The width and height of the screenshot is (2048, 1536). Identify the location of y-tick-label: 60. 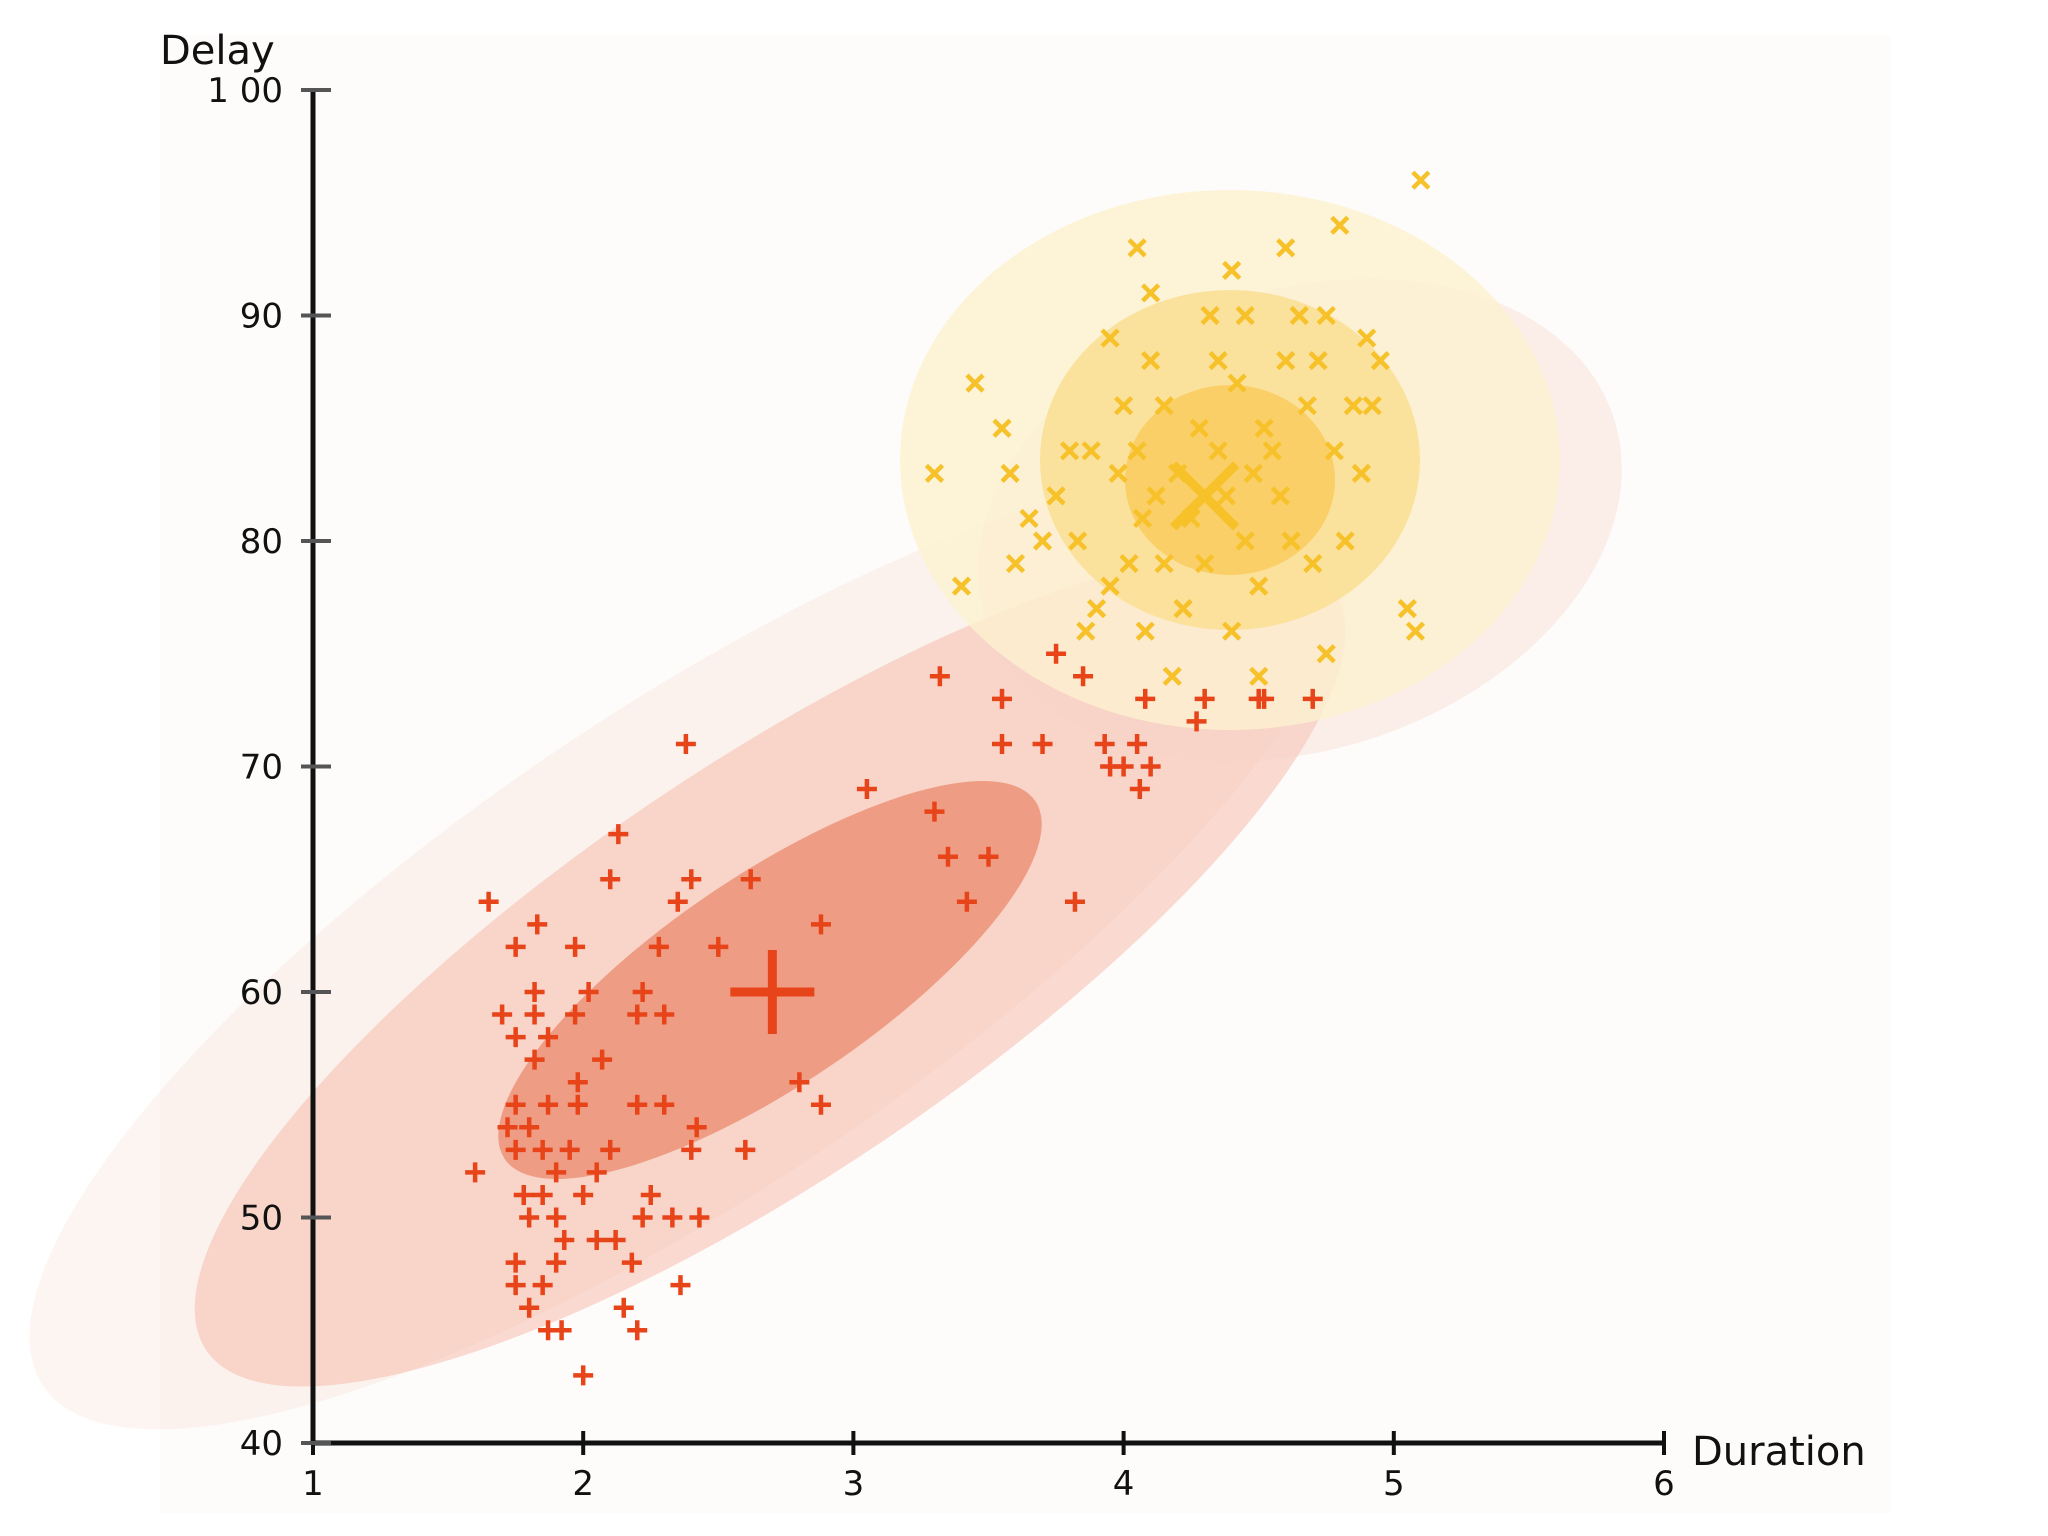
(261, 993).